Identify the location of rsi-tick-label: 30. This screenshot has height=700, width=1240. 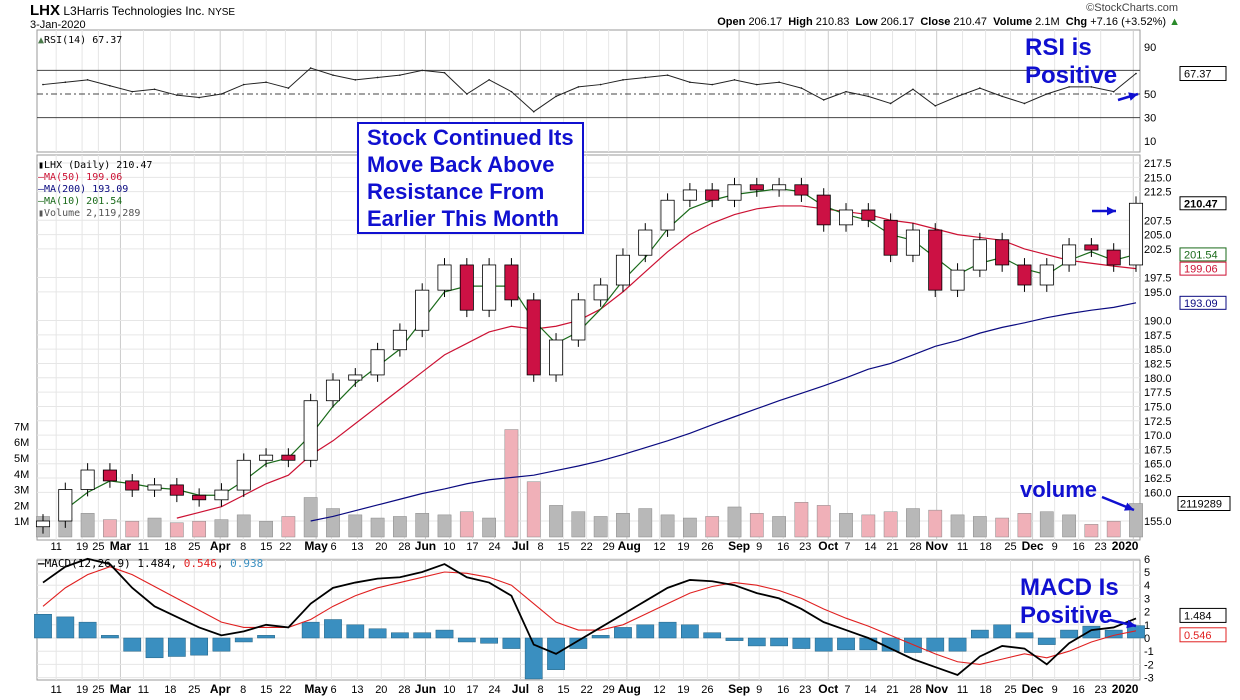
(1150, 119).